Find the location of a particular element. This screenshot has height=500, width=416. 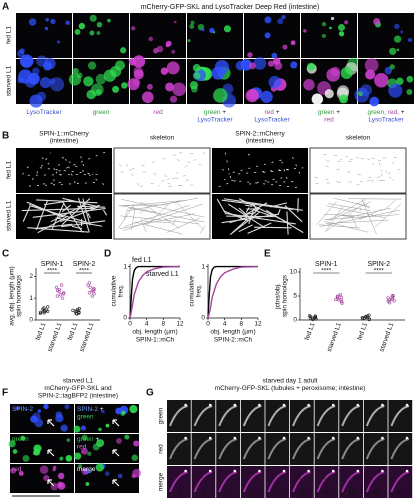

panel-label: B is located at coordinates (5, 136).